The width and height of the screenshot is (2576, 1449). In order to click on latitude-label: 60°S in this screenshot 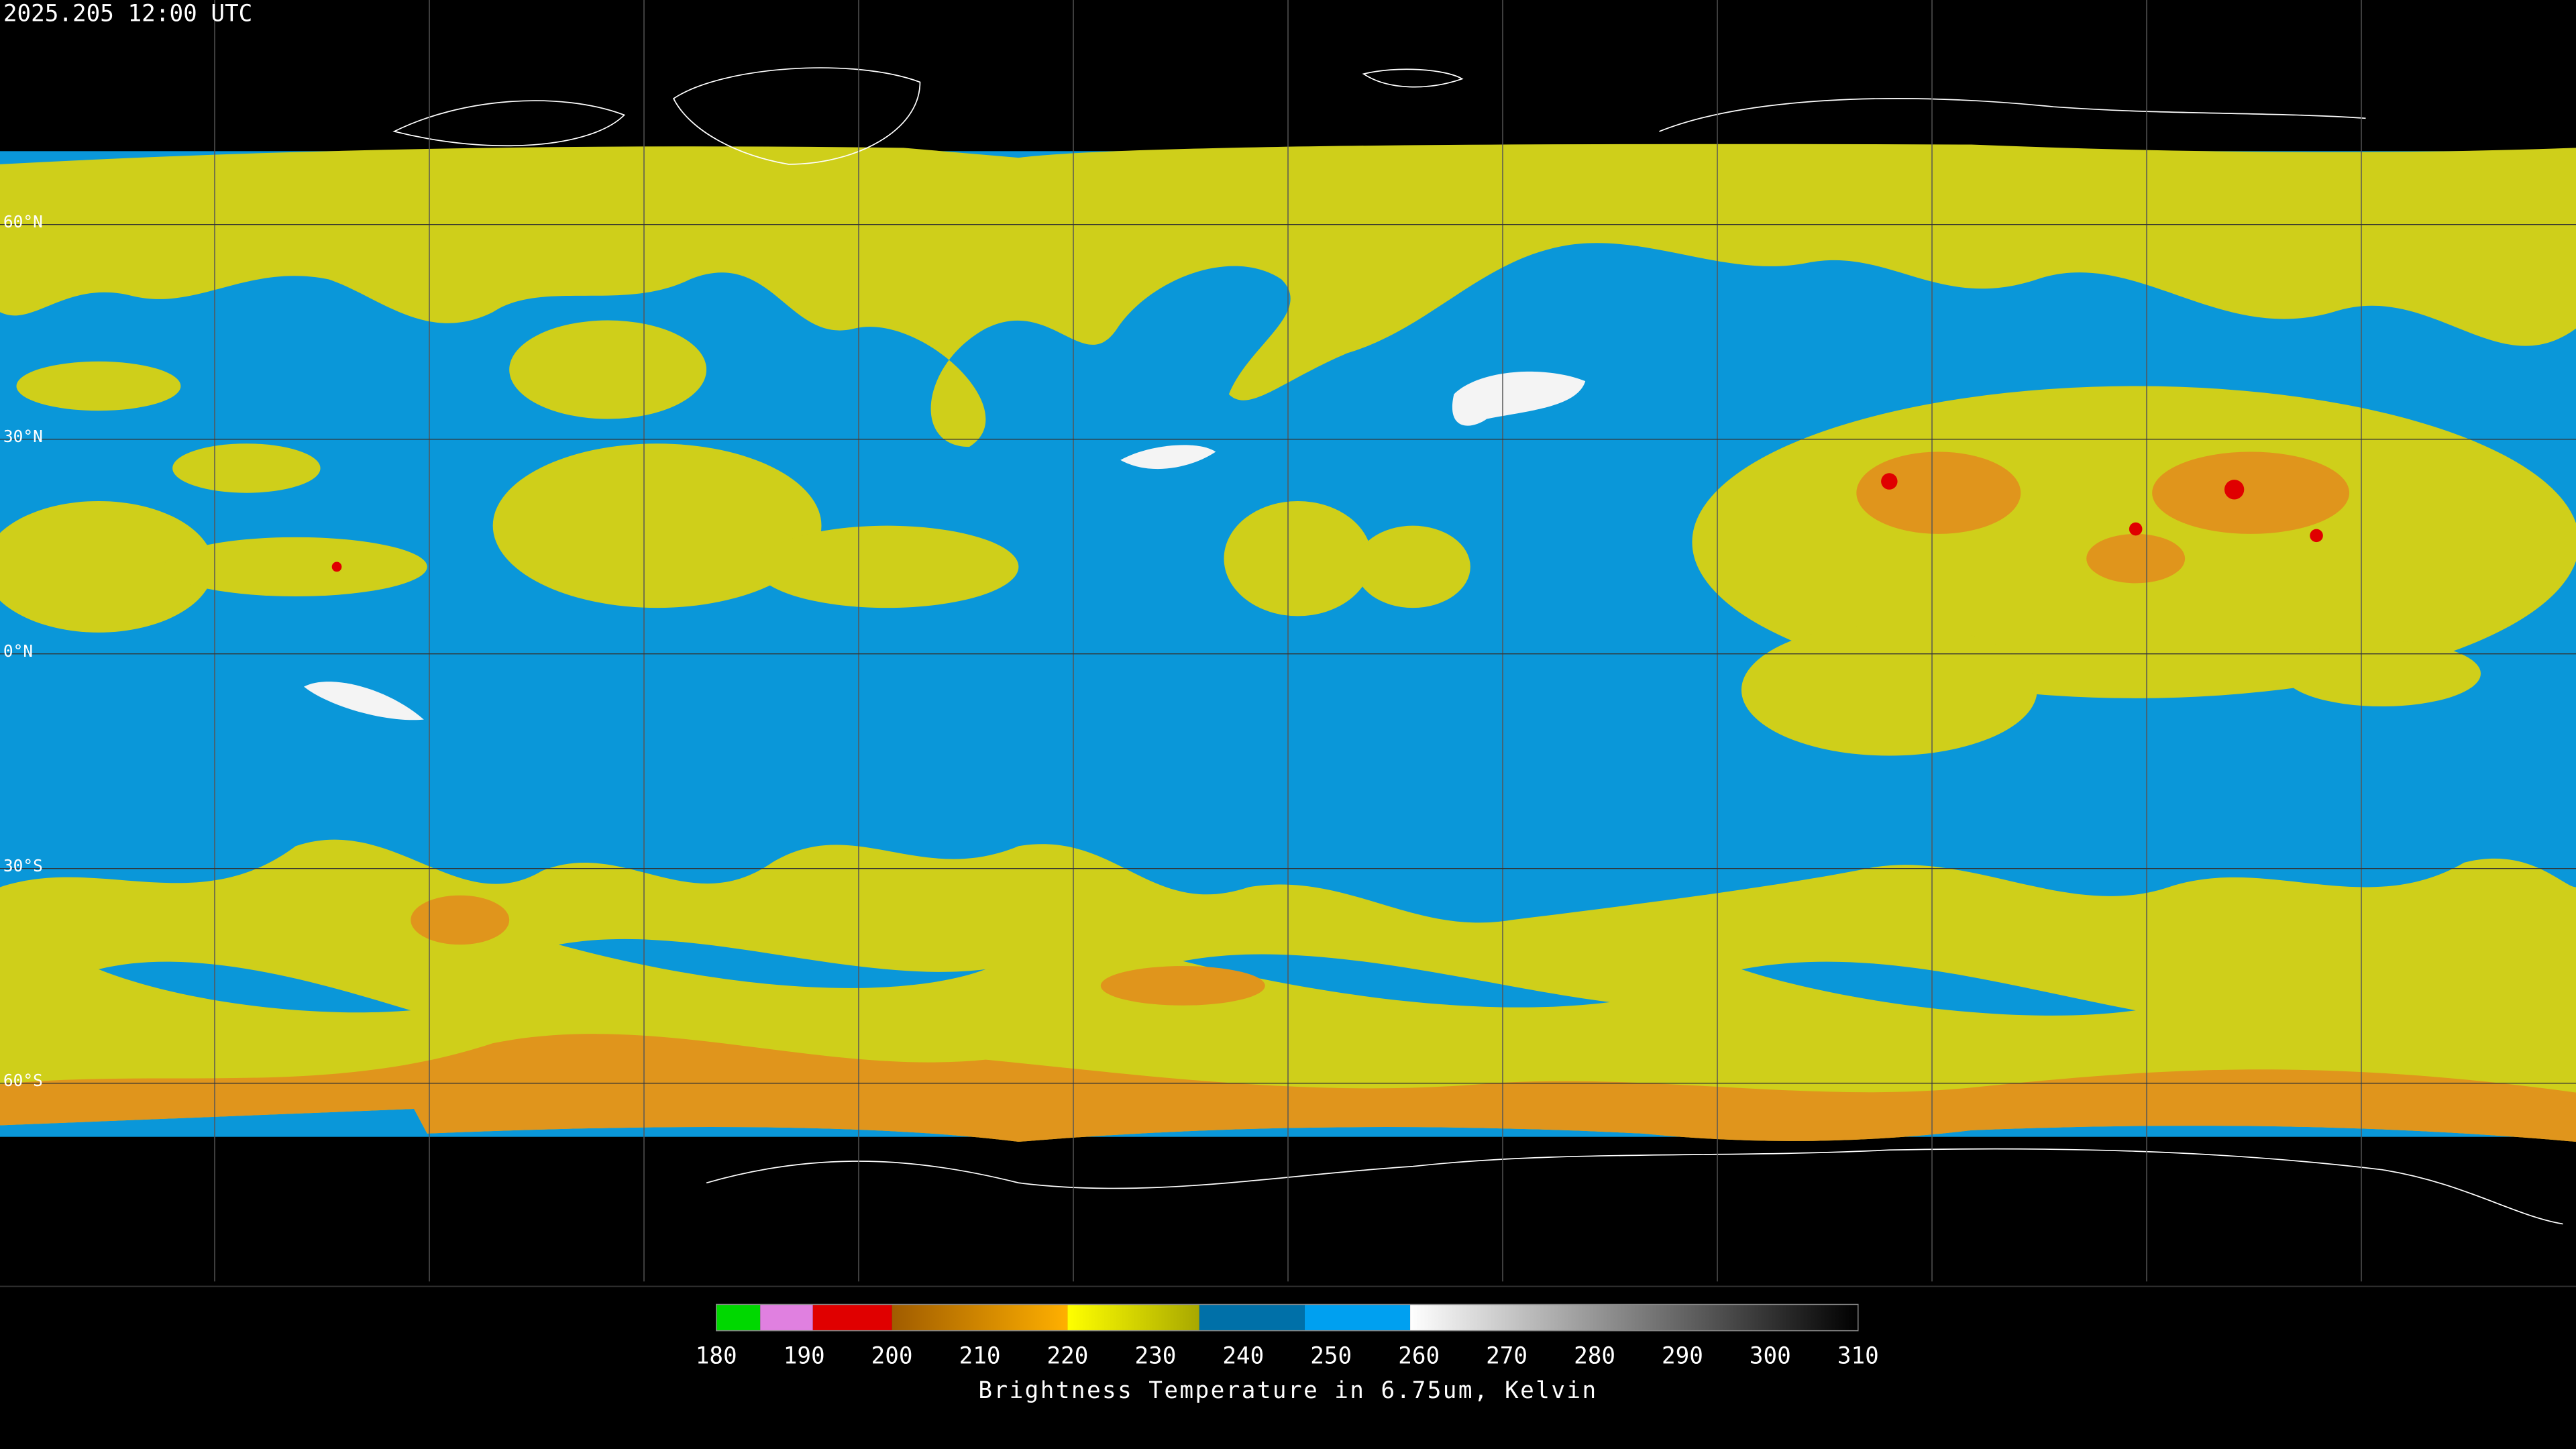, I will do `click(23, 1080)`.